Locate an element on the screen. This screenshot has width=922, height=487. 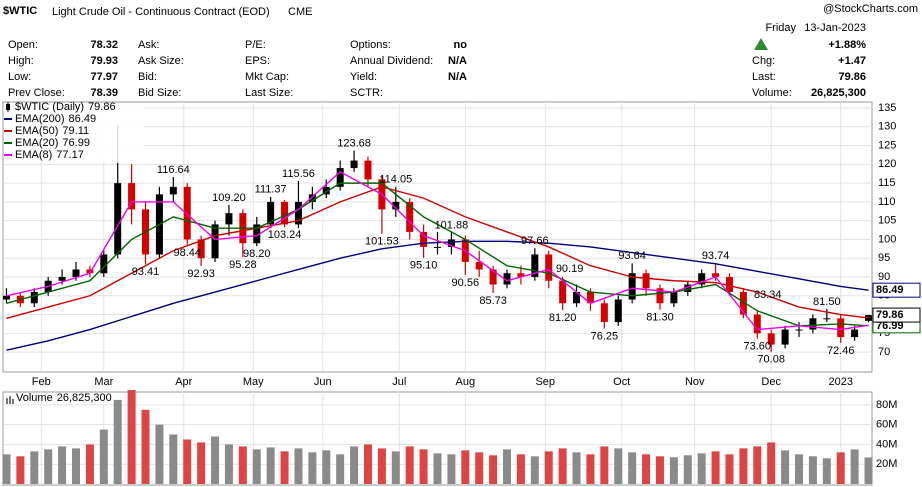
field-label: High: is located at coordinates (21, 61).